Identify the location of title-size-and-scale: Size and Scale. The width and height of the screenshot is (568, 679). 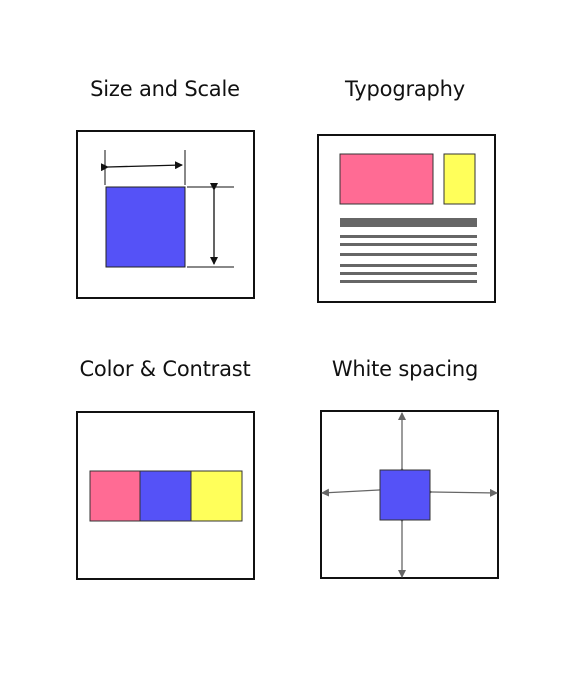
(165, 89).